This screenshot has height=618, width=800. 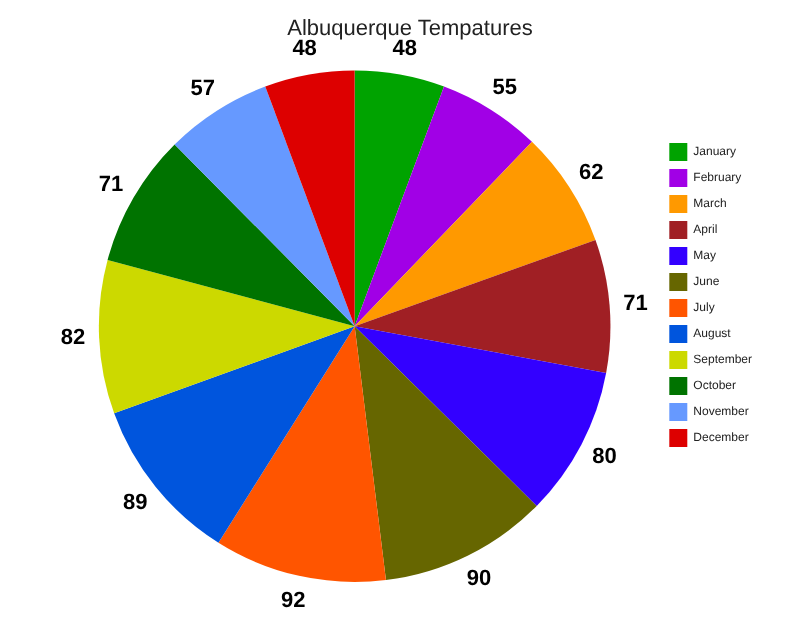 I want to click on data-label: 90, so click(x=479, y=579).